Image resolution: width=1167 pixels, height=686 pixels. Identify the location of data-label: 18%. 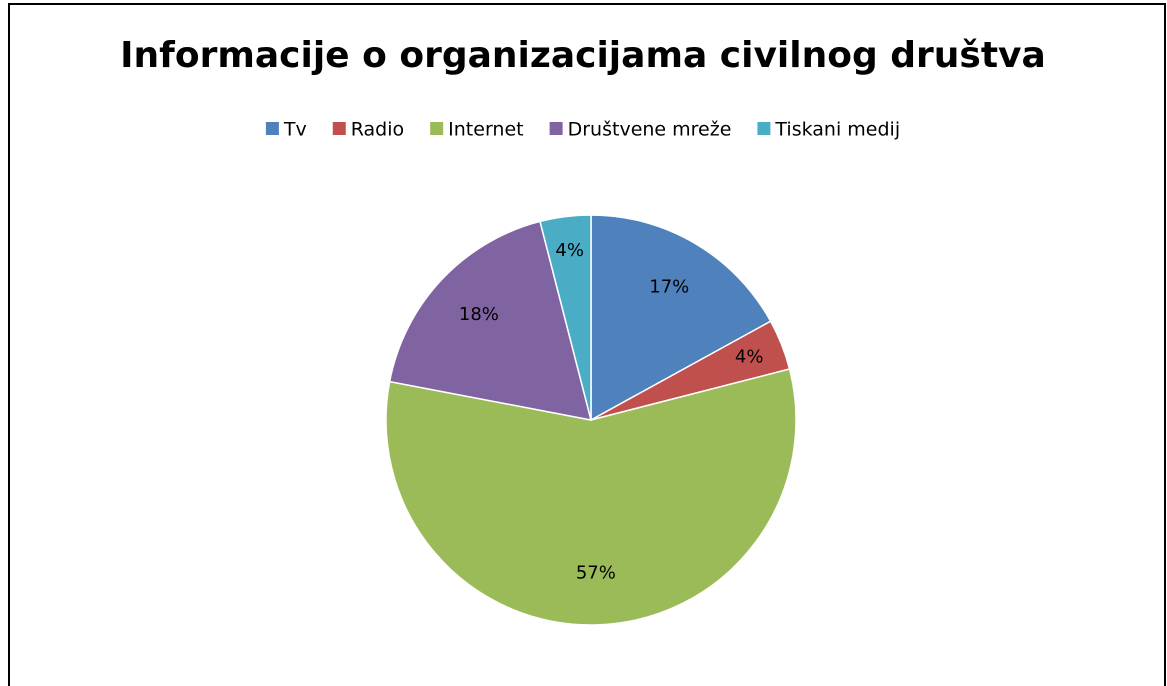
(479, 314).